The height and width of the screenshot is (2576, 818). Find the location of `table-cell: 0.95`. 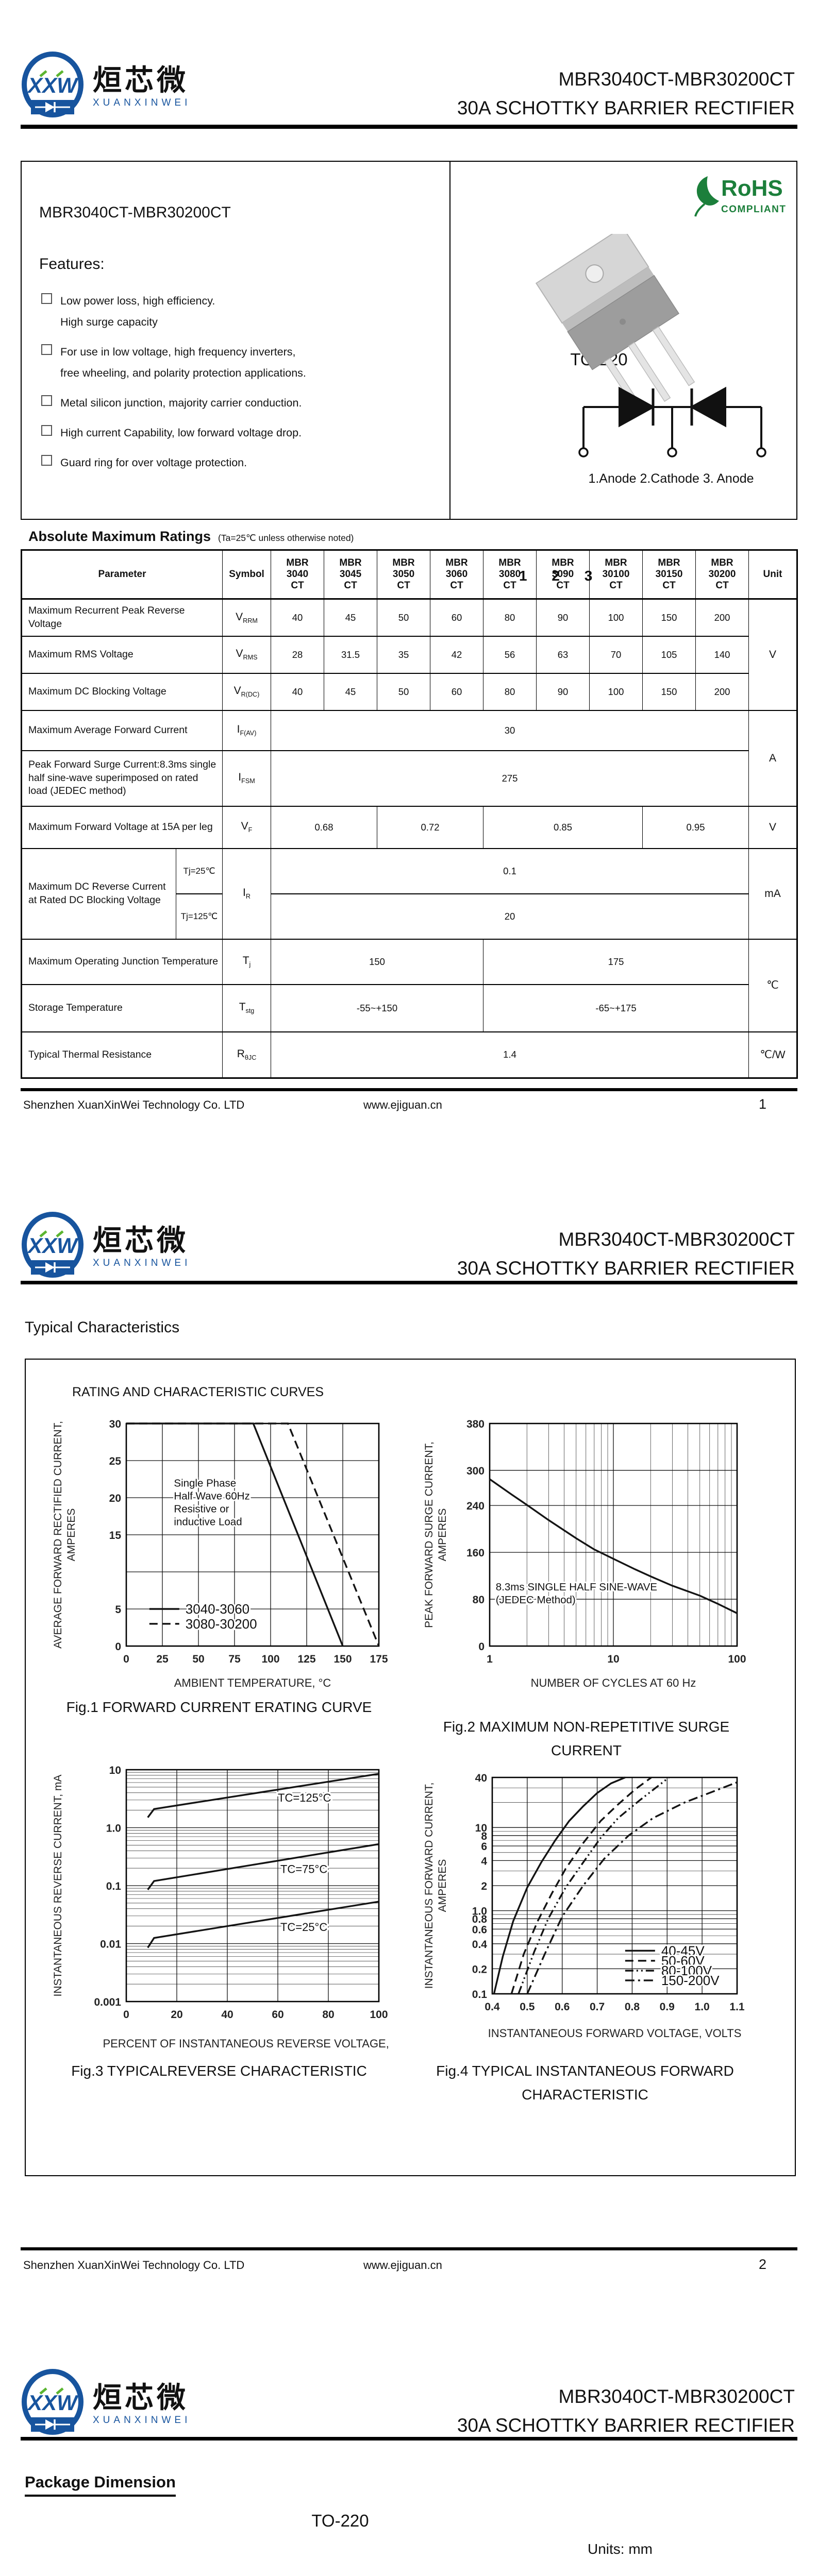

table-cell: 0.95 is located at coordinates (695, 827).